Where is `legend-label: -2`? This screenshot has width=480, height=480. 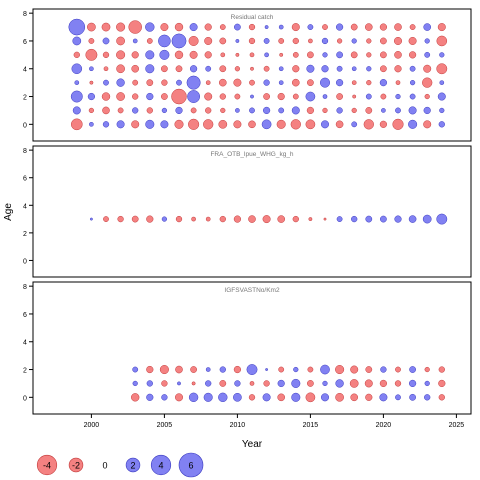
legend-label: -2 is located at coordinates (76, 466).